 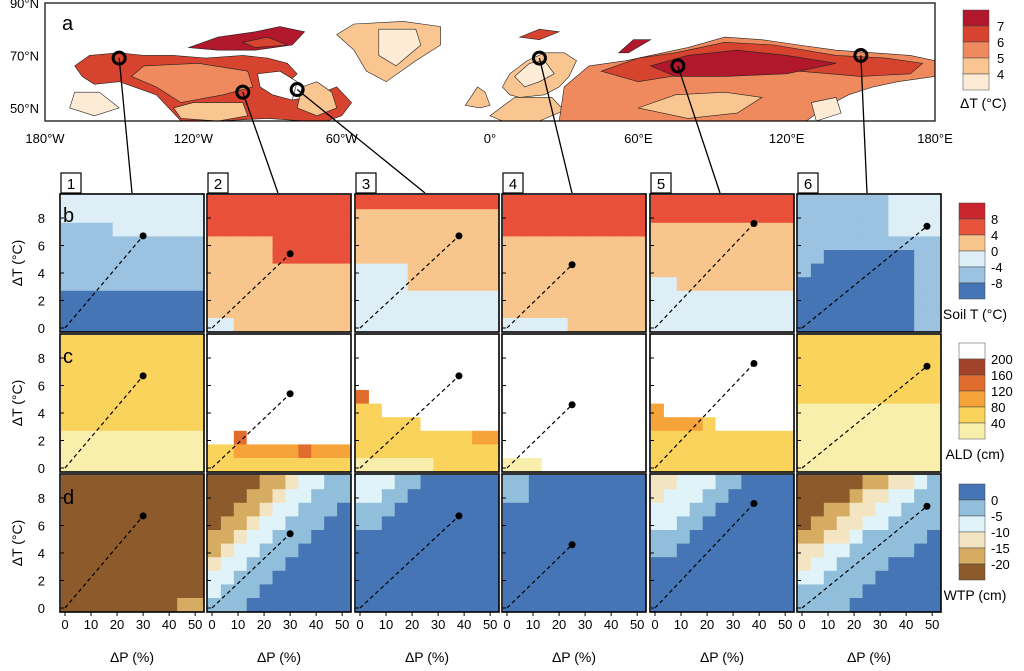 I want to click on scenario-marker, so click(x=572, y=265).